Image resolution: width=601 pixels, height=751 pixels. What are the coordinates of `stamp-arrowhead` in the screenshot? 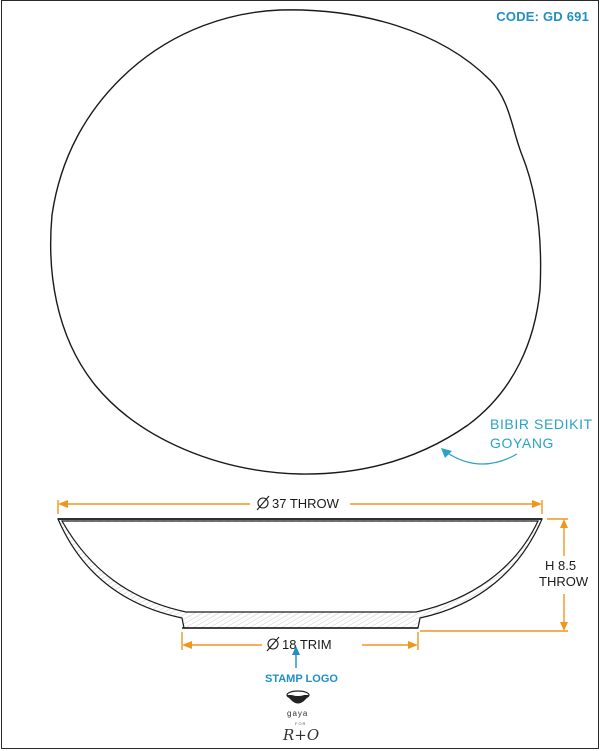 It's located at (296, 650).